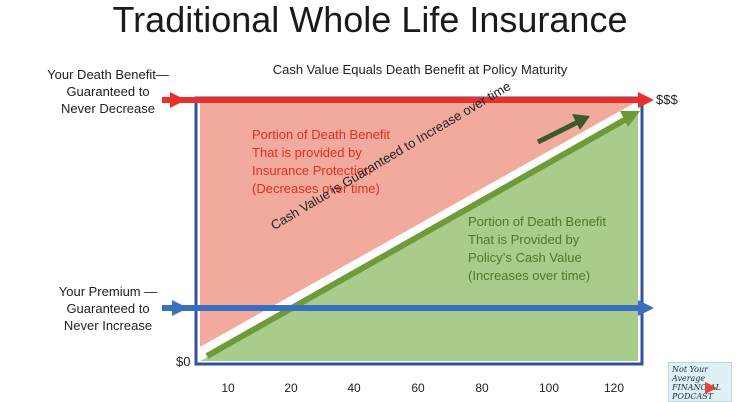  I want to click on x-tick-label: 120, so click(614, 388).